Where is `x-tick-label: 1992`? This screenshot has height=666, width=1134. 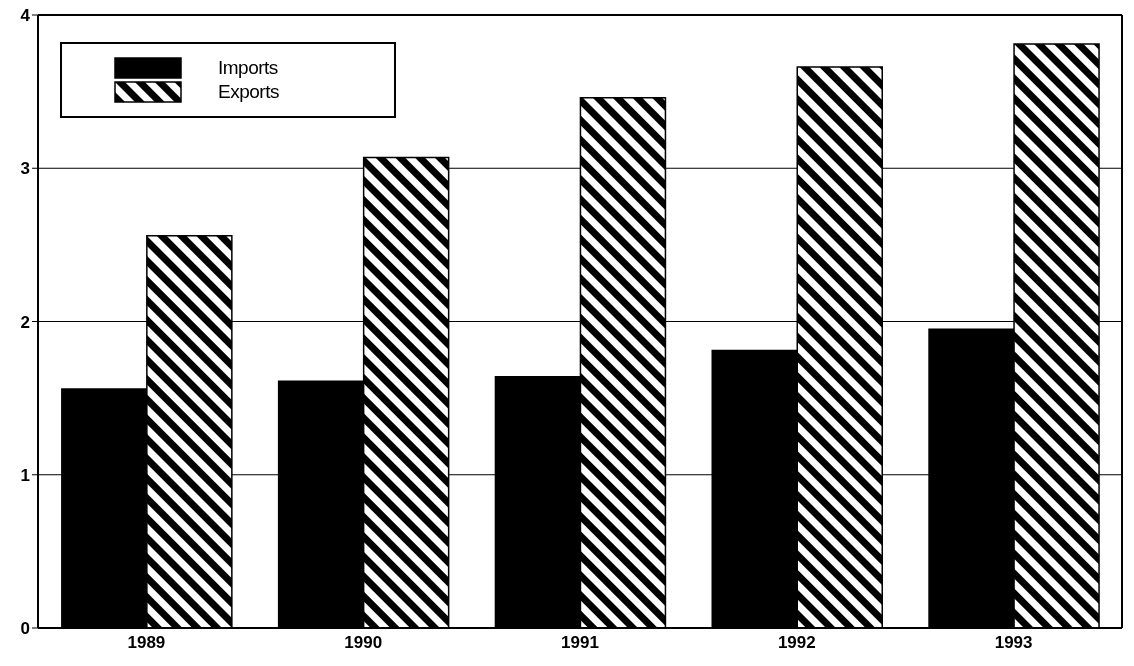 x-tick-label: 1992 is located at coordinates (796, 643).